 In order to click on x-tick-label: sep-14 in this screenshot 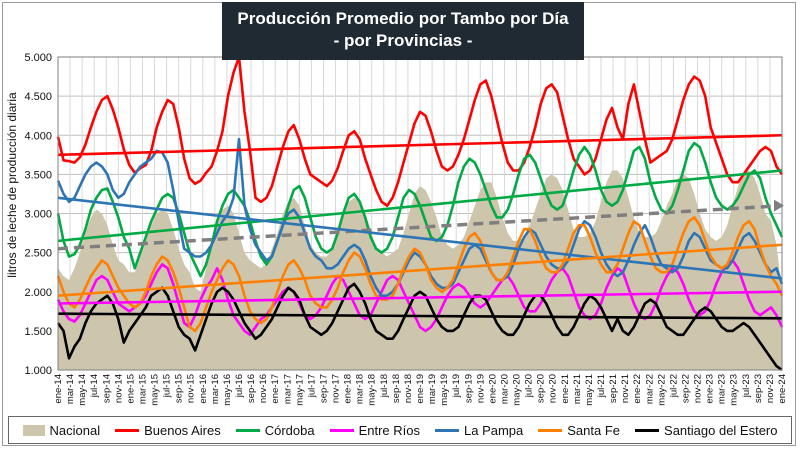, I will do `click(106, 388)`.